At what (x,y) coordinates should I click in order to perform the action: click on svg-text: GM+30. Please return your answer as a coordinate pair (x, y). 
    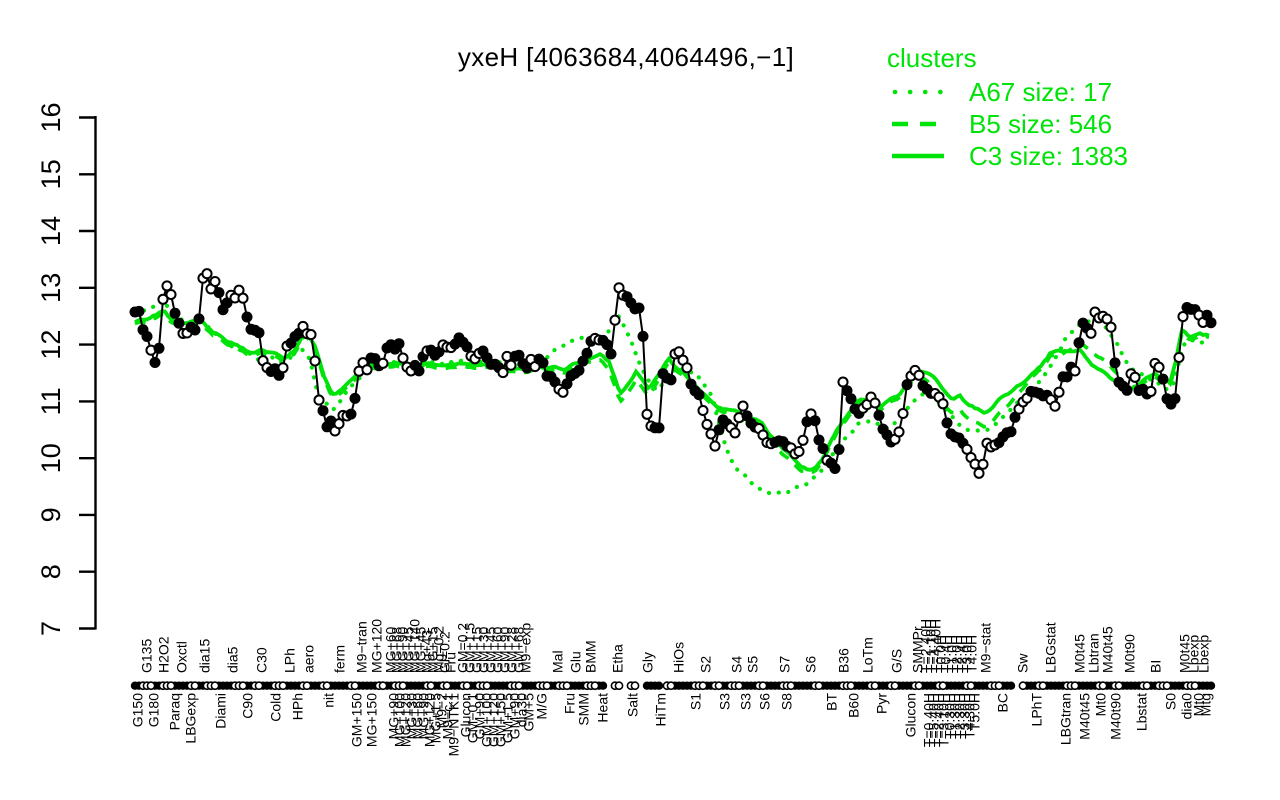
    Looking at the image, I should click on (484, 649).